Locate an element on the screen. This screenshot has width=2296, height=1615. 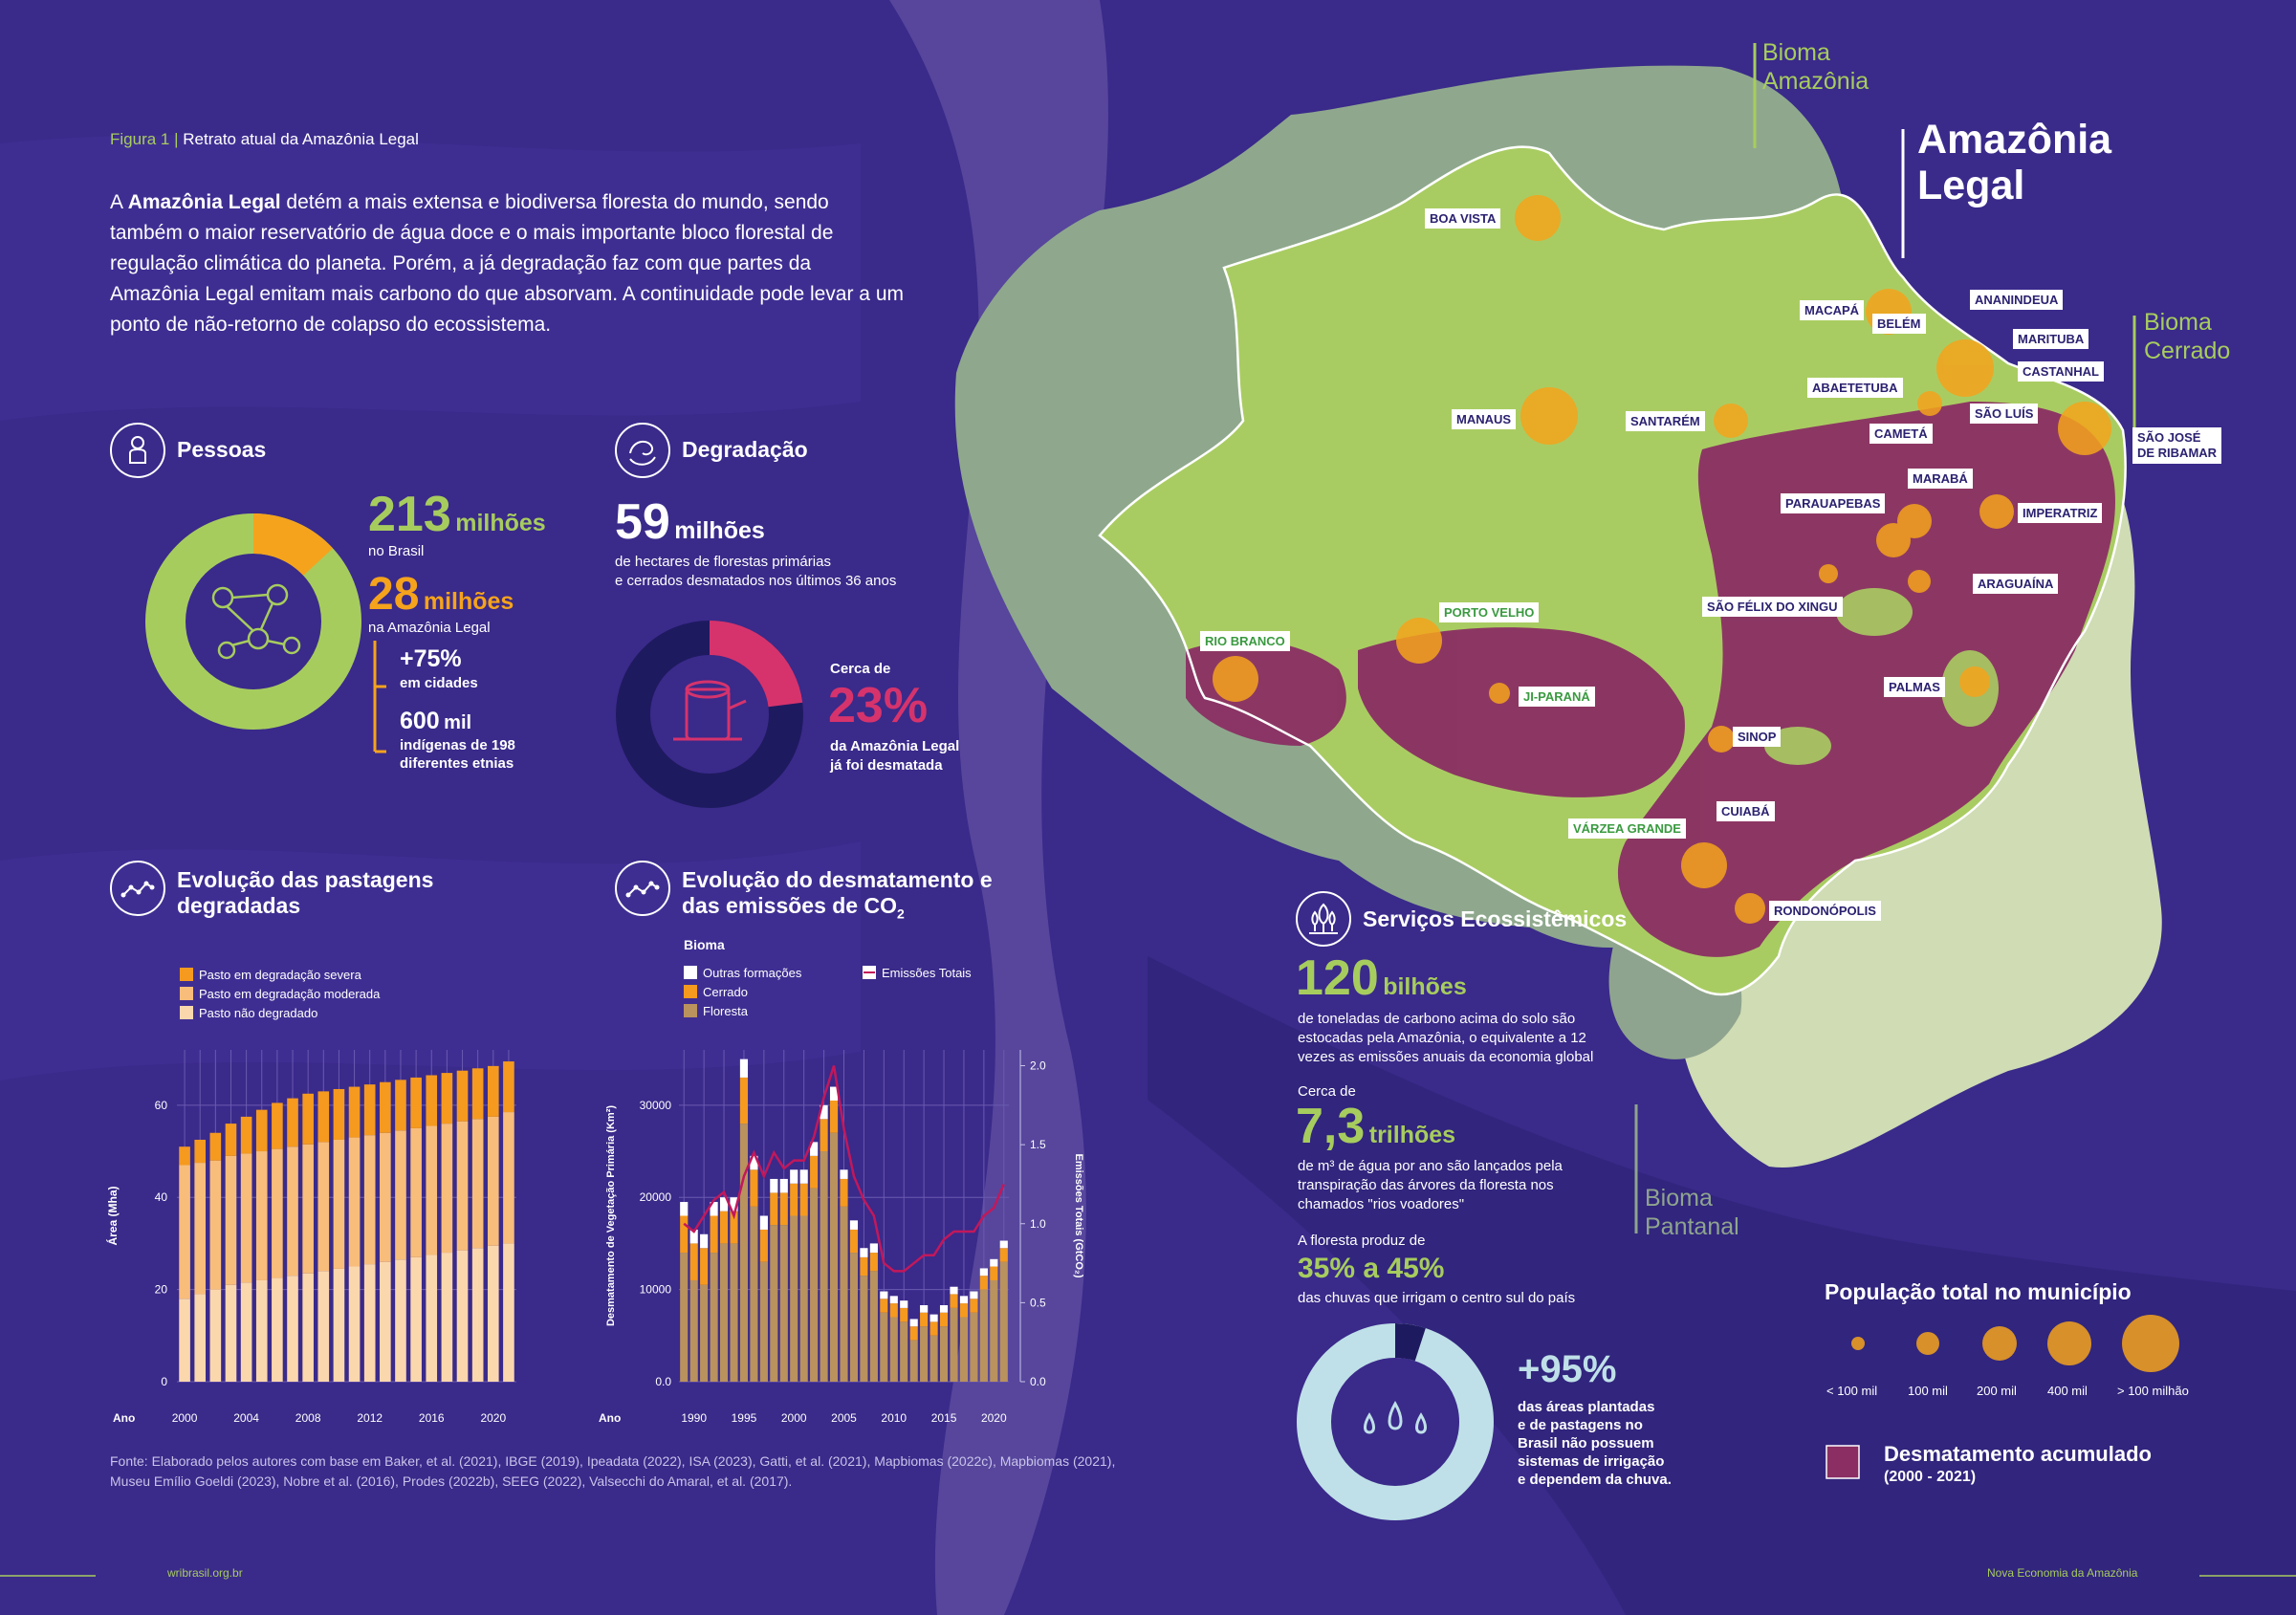
city-label: IMPERATRIZ is located at coordinates (2060, 513).